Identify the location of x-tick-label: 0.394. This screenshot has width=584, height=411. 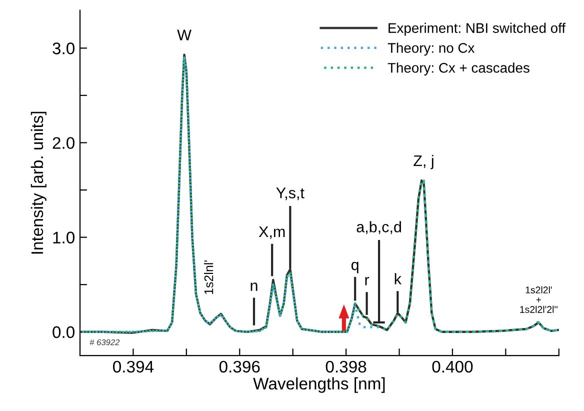
(133, 366).